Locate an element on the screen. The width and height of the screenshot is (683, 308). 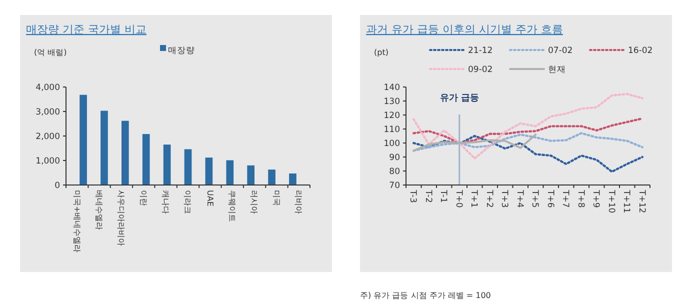
legend-label: 07-02 is located at coordinates (560, 51).